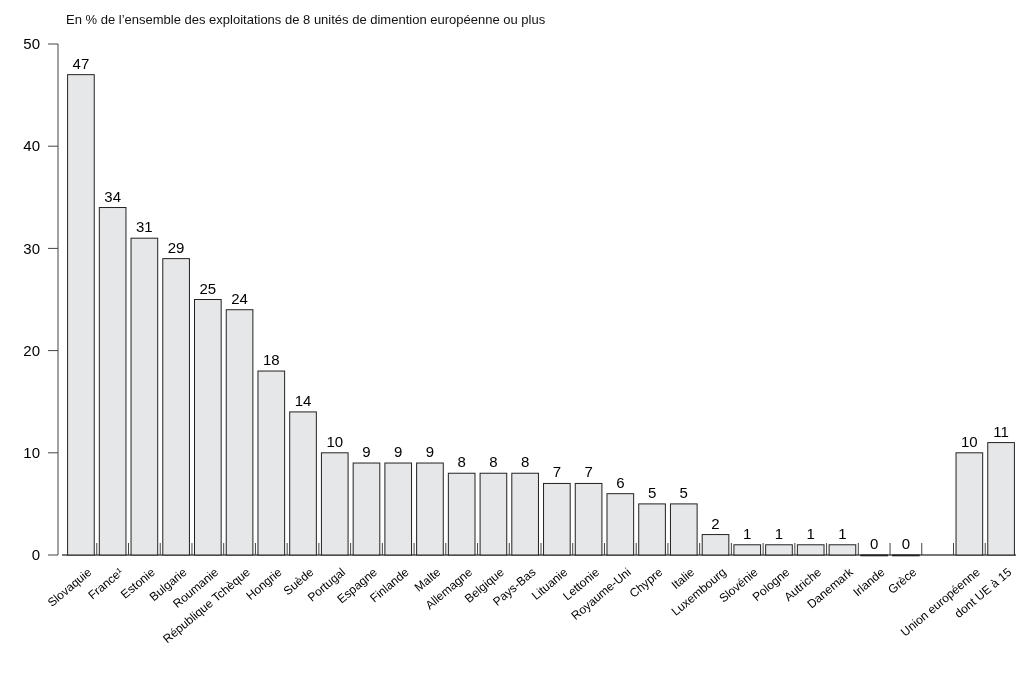 This screenshot has height=675, width=1032. I want to click on data-label: 2, so click(715, 523).